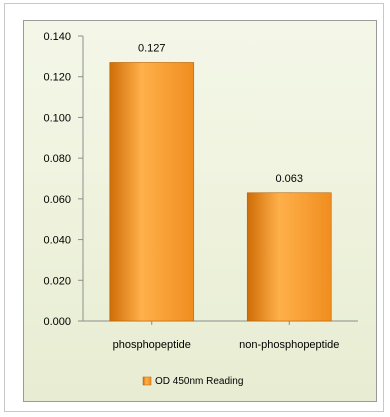 The width and height of the screenshot is (390, 417). I want to click on y-axis-tick-label: 0.100, so click(57, 118).